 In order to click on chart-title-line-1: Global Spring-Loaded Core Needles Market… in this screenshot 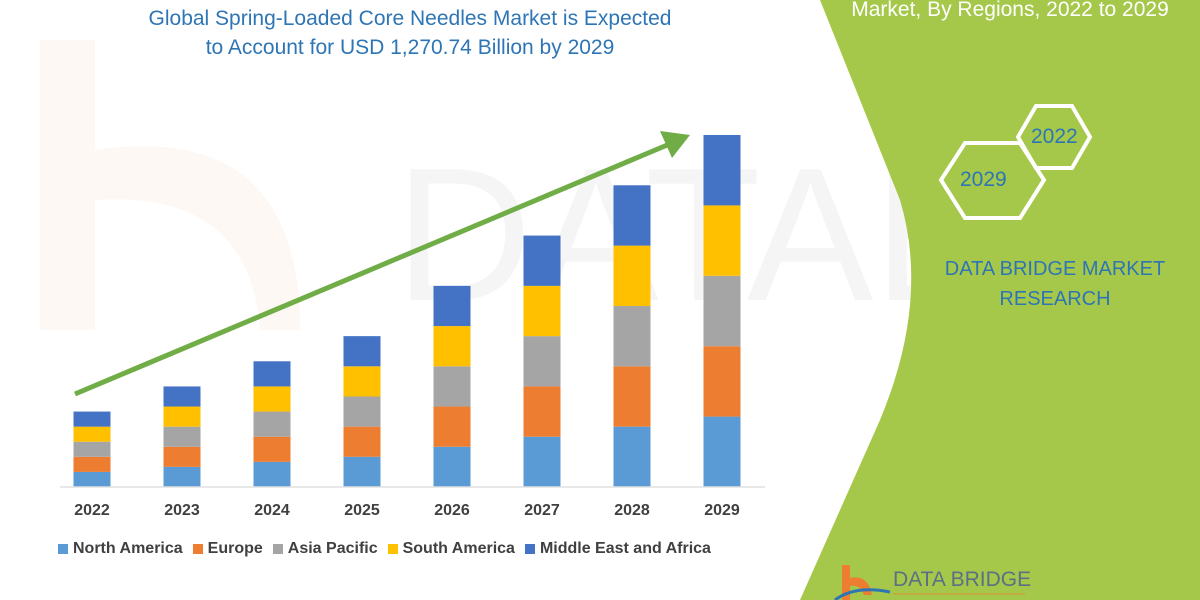, I will do `click(410, 18)`.